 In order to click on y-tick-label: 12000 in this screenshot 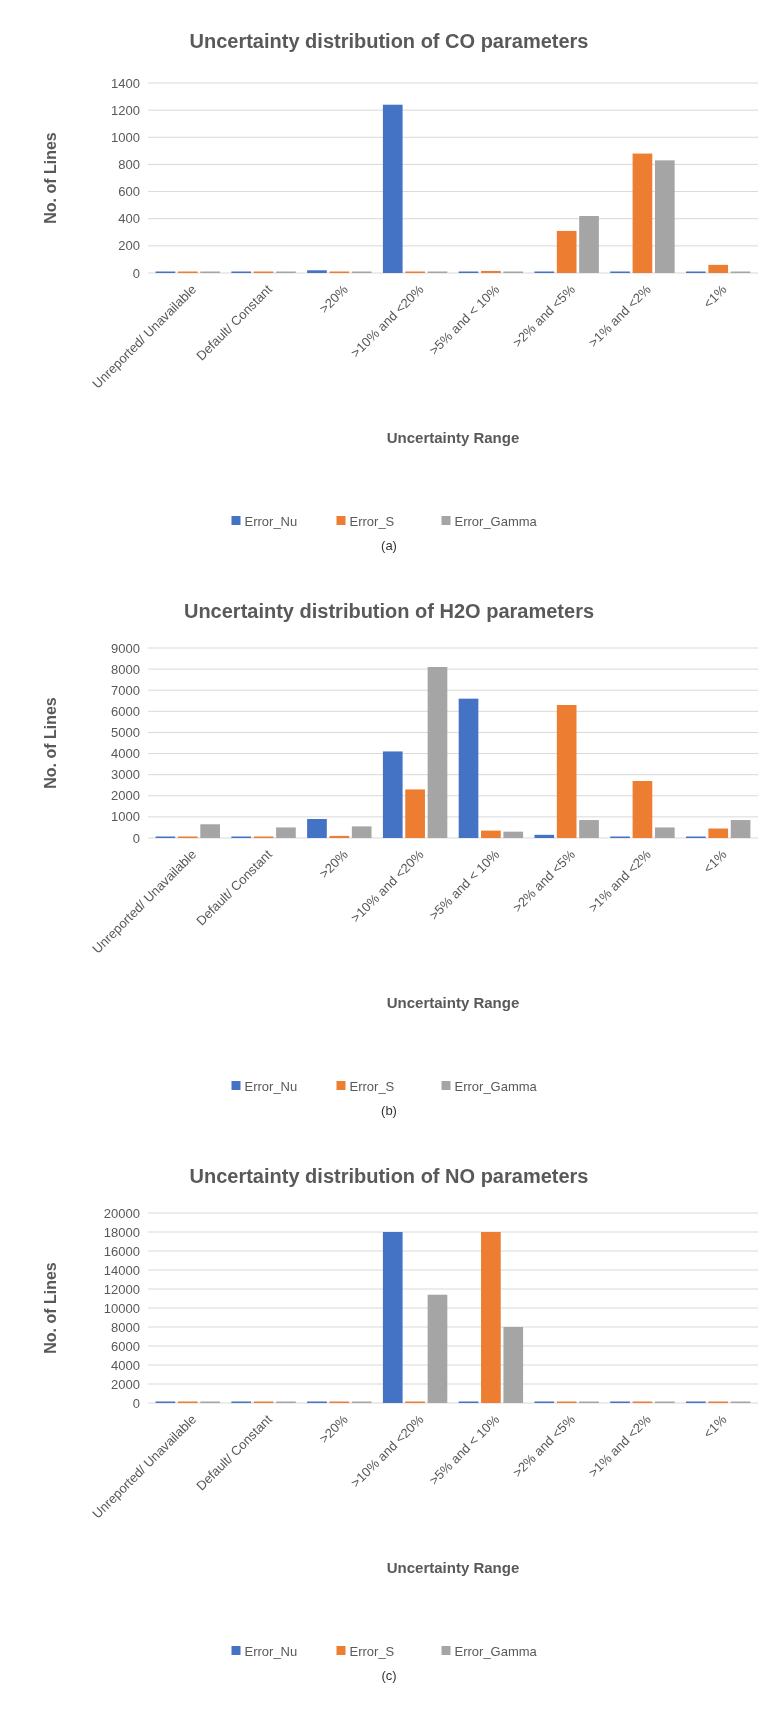, I will do `click(121, 1289)`.